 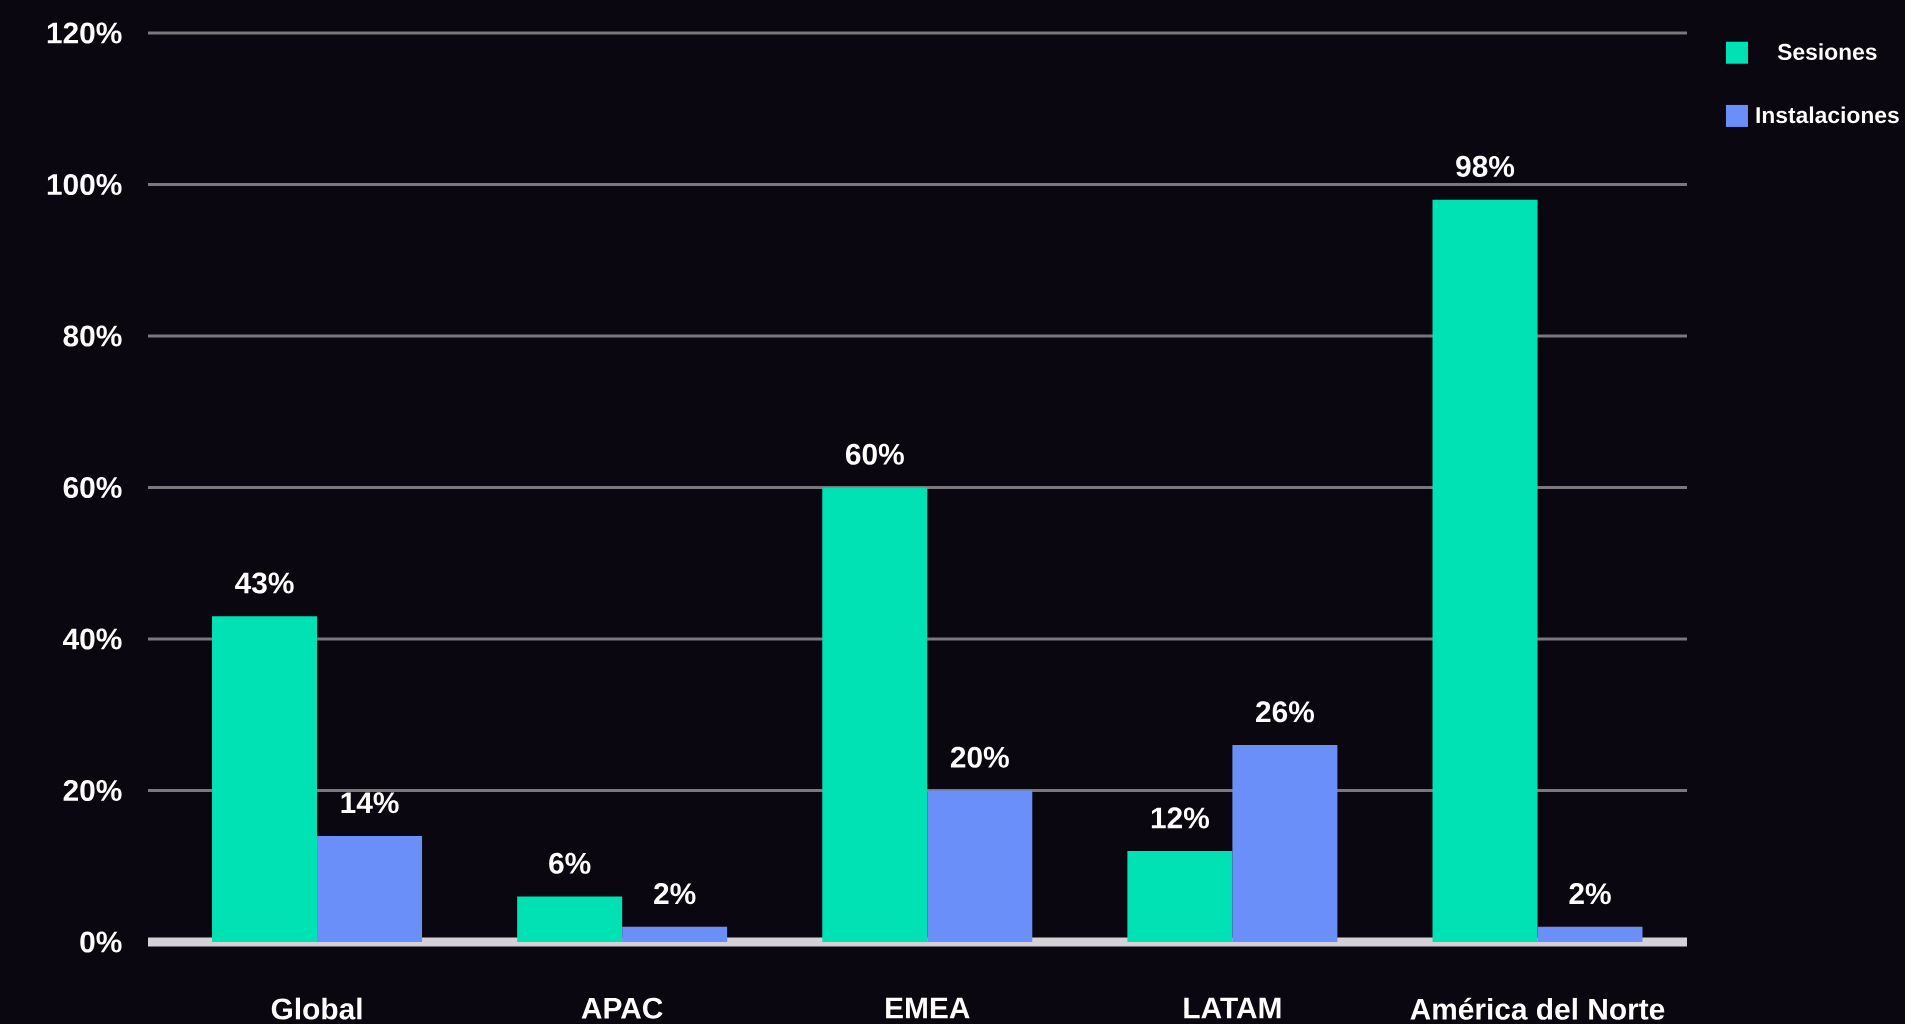 What do you see at coordinates (84, 184) in the screenshot?
I see `y-tick-label: 100%` at bounding box center [84, 184].